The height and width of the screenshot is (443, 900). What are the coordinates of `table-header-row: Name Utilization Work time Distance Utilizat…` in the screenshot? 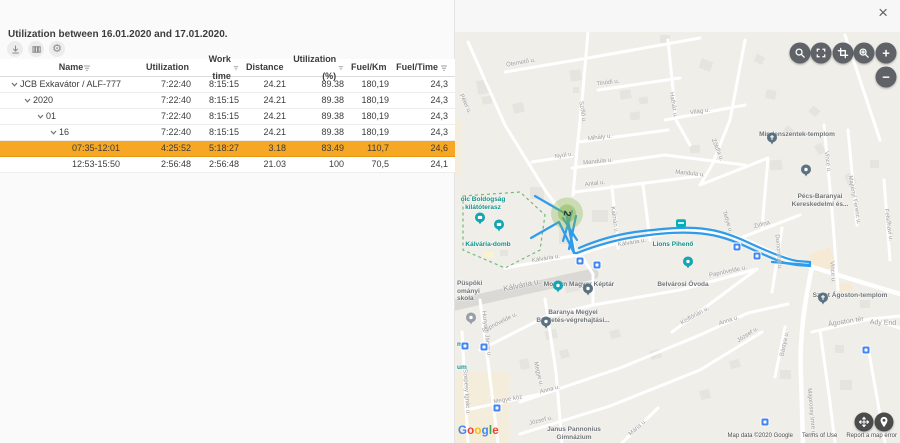 It's located at (227, 67).